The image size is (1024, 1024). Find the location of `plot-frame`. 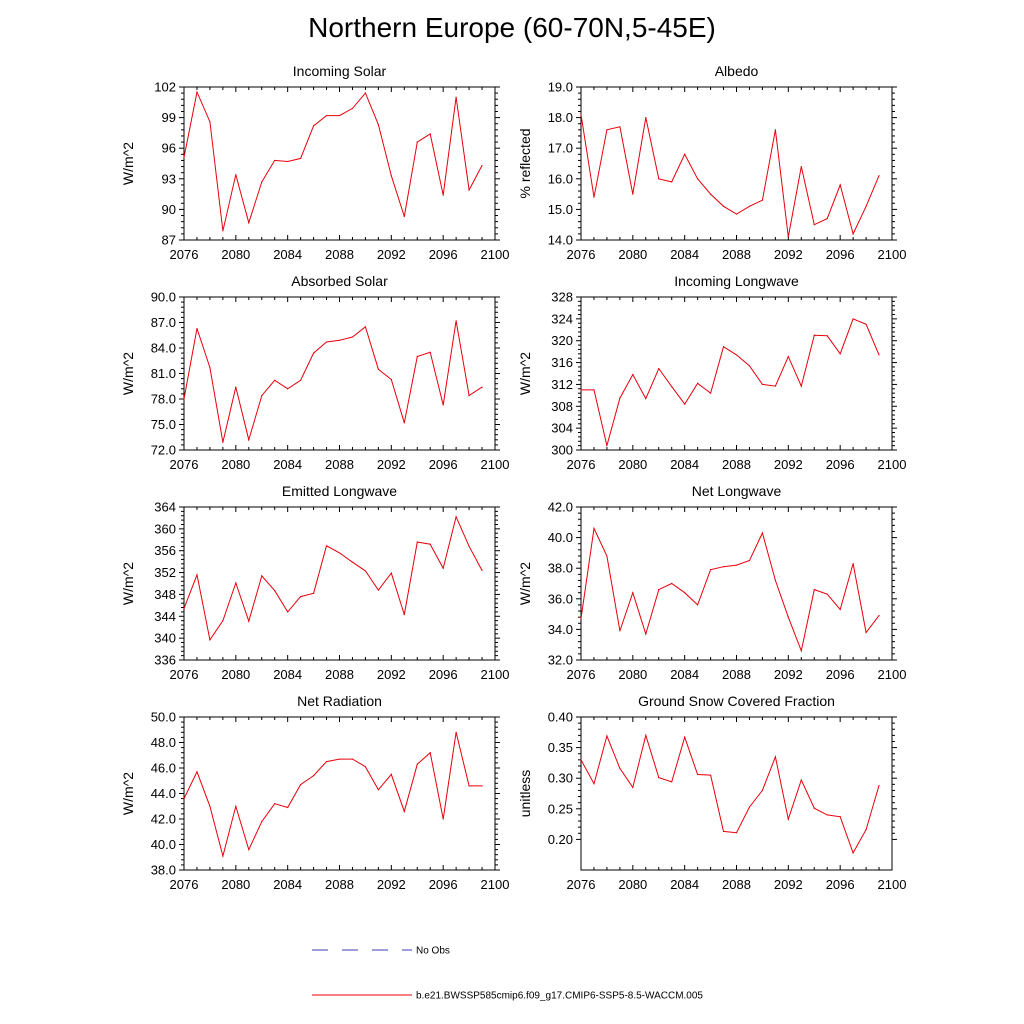

plot-frame is located at coordinates (736, 373).